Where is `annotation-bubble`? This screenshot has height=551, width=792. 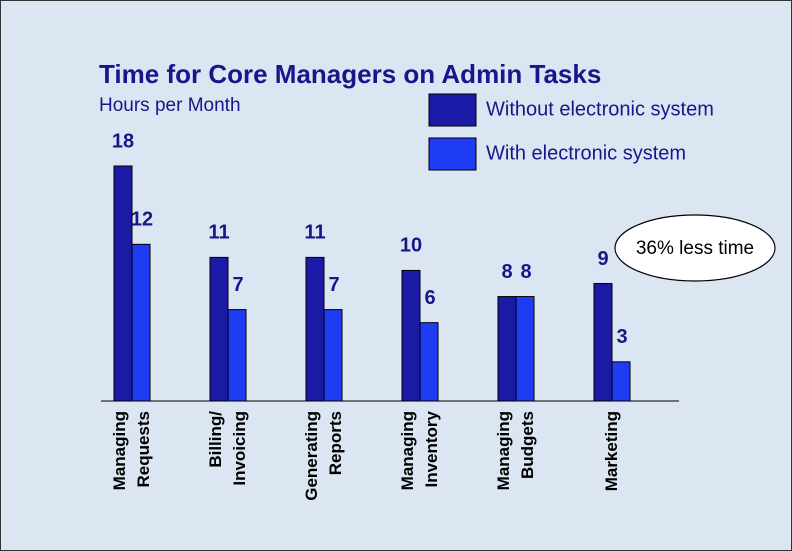
annotation-bubble is located at coordinates (695, 248).